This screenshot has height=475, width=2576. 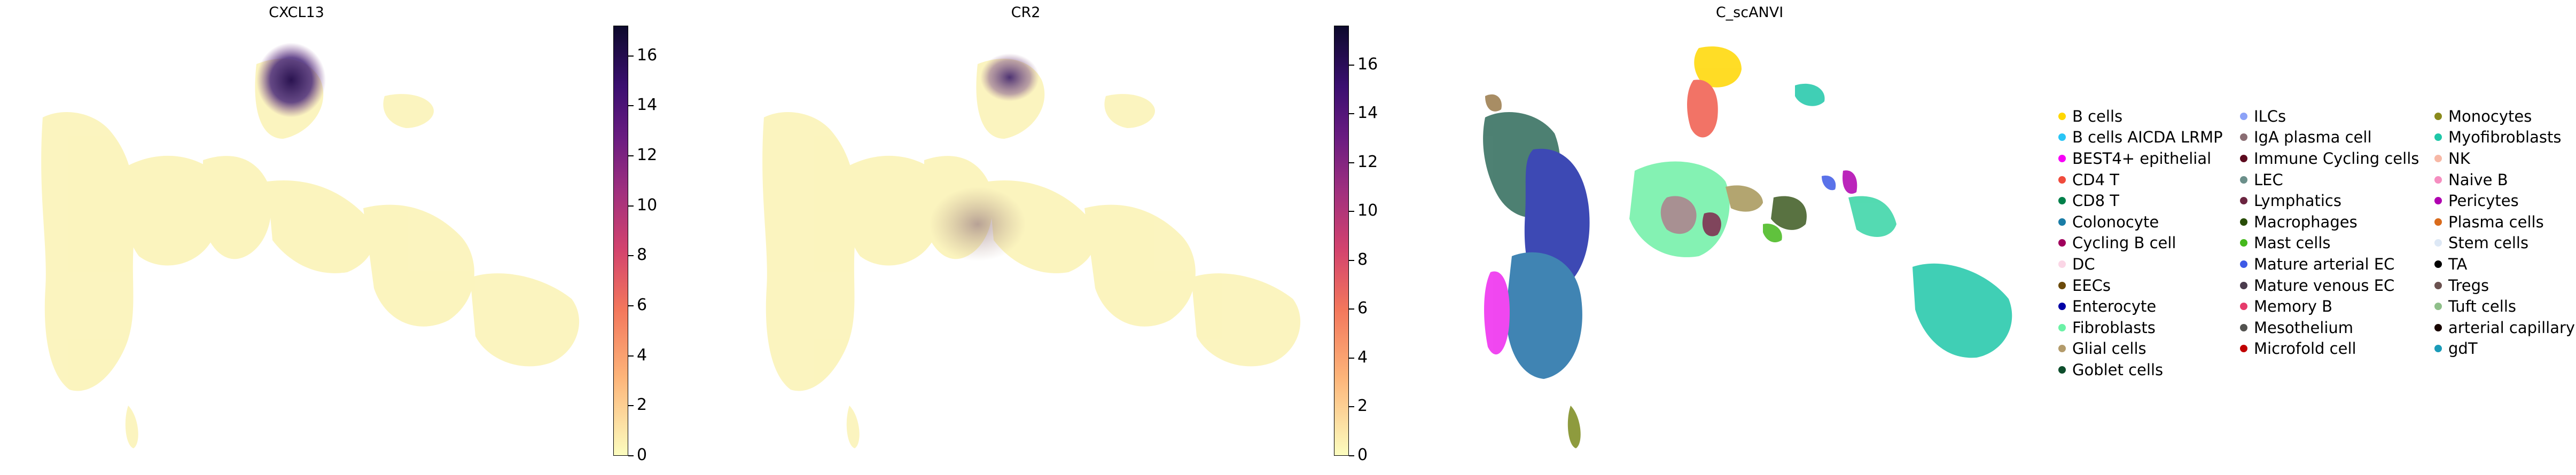 I want to click on legend-item: B cells AICDA LRMP, so click(x=2140, y=137).